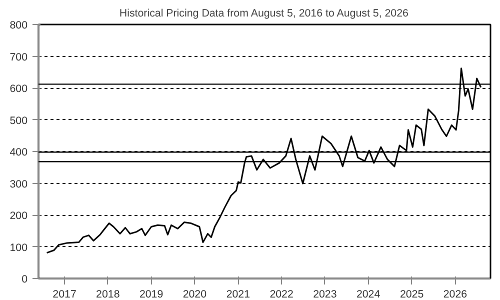 This screenshot has width=500, height=300. What do you see at coordinates (108, 294) in the screenshot?
I see `x-tick-label: 2018` at bounding box center [108, 294].